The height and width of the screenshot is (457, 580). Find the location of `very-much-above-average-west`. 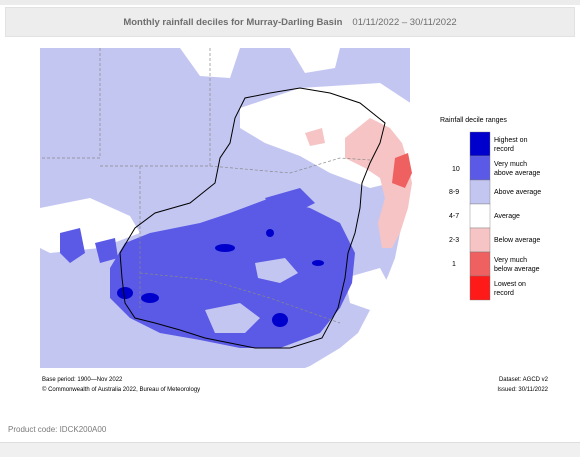

very-much-above-average-west is located at coordinates (72, 245).